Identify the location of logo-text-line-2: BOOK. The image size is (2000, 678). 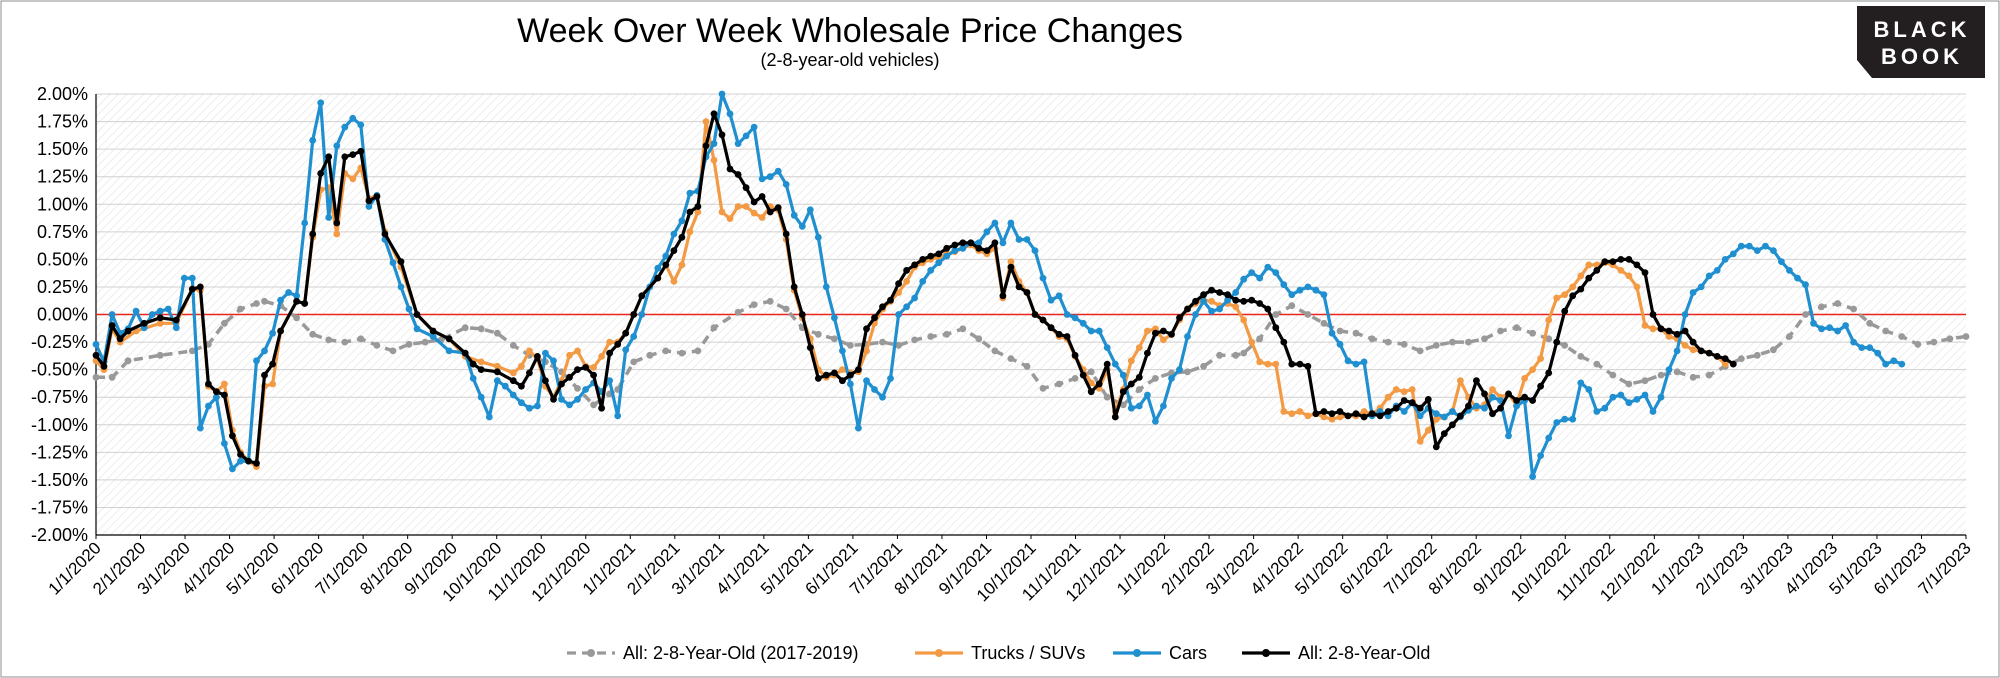
(1922, 56).